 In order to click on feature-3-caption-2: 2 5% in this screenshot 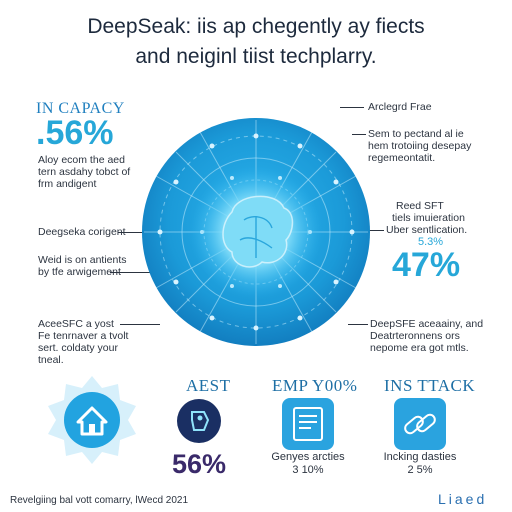, I will do `click(420, 470)`.